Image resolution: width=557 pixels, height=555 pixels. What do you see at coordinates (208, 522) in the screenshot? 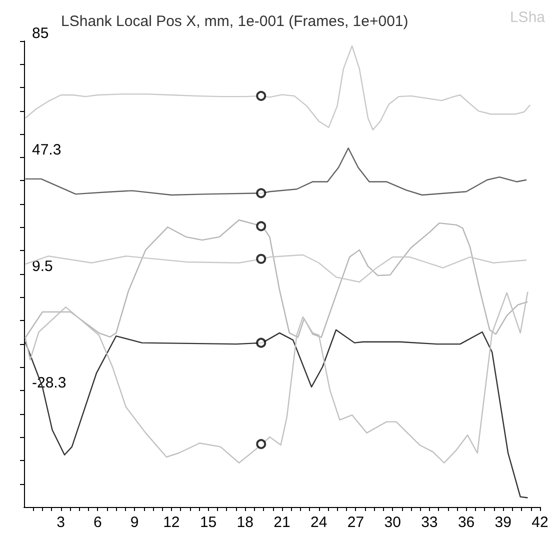
I see `x-tick-label: 15` at bounding box center [208, 522].